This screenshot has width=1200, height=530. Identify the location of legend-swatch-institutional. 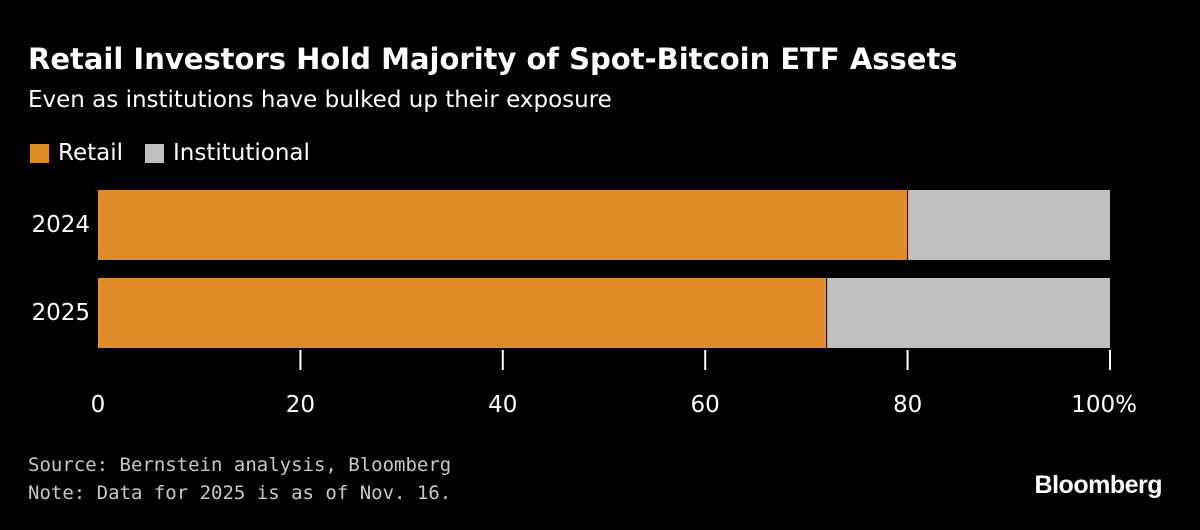
(154, 153).